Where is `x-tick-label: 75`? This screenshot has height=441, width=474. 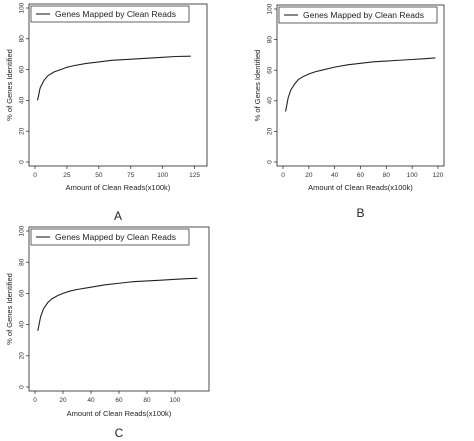
x-tick-label: 75 is located at coordinates (131, 175).